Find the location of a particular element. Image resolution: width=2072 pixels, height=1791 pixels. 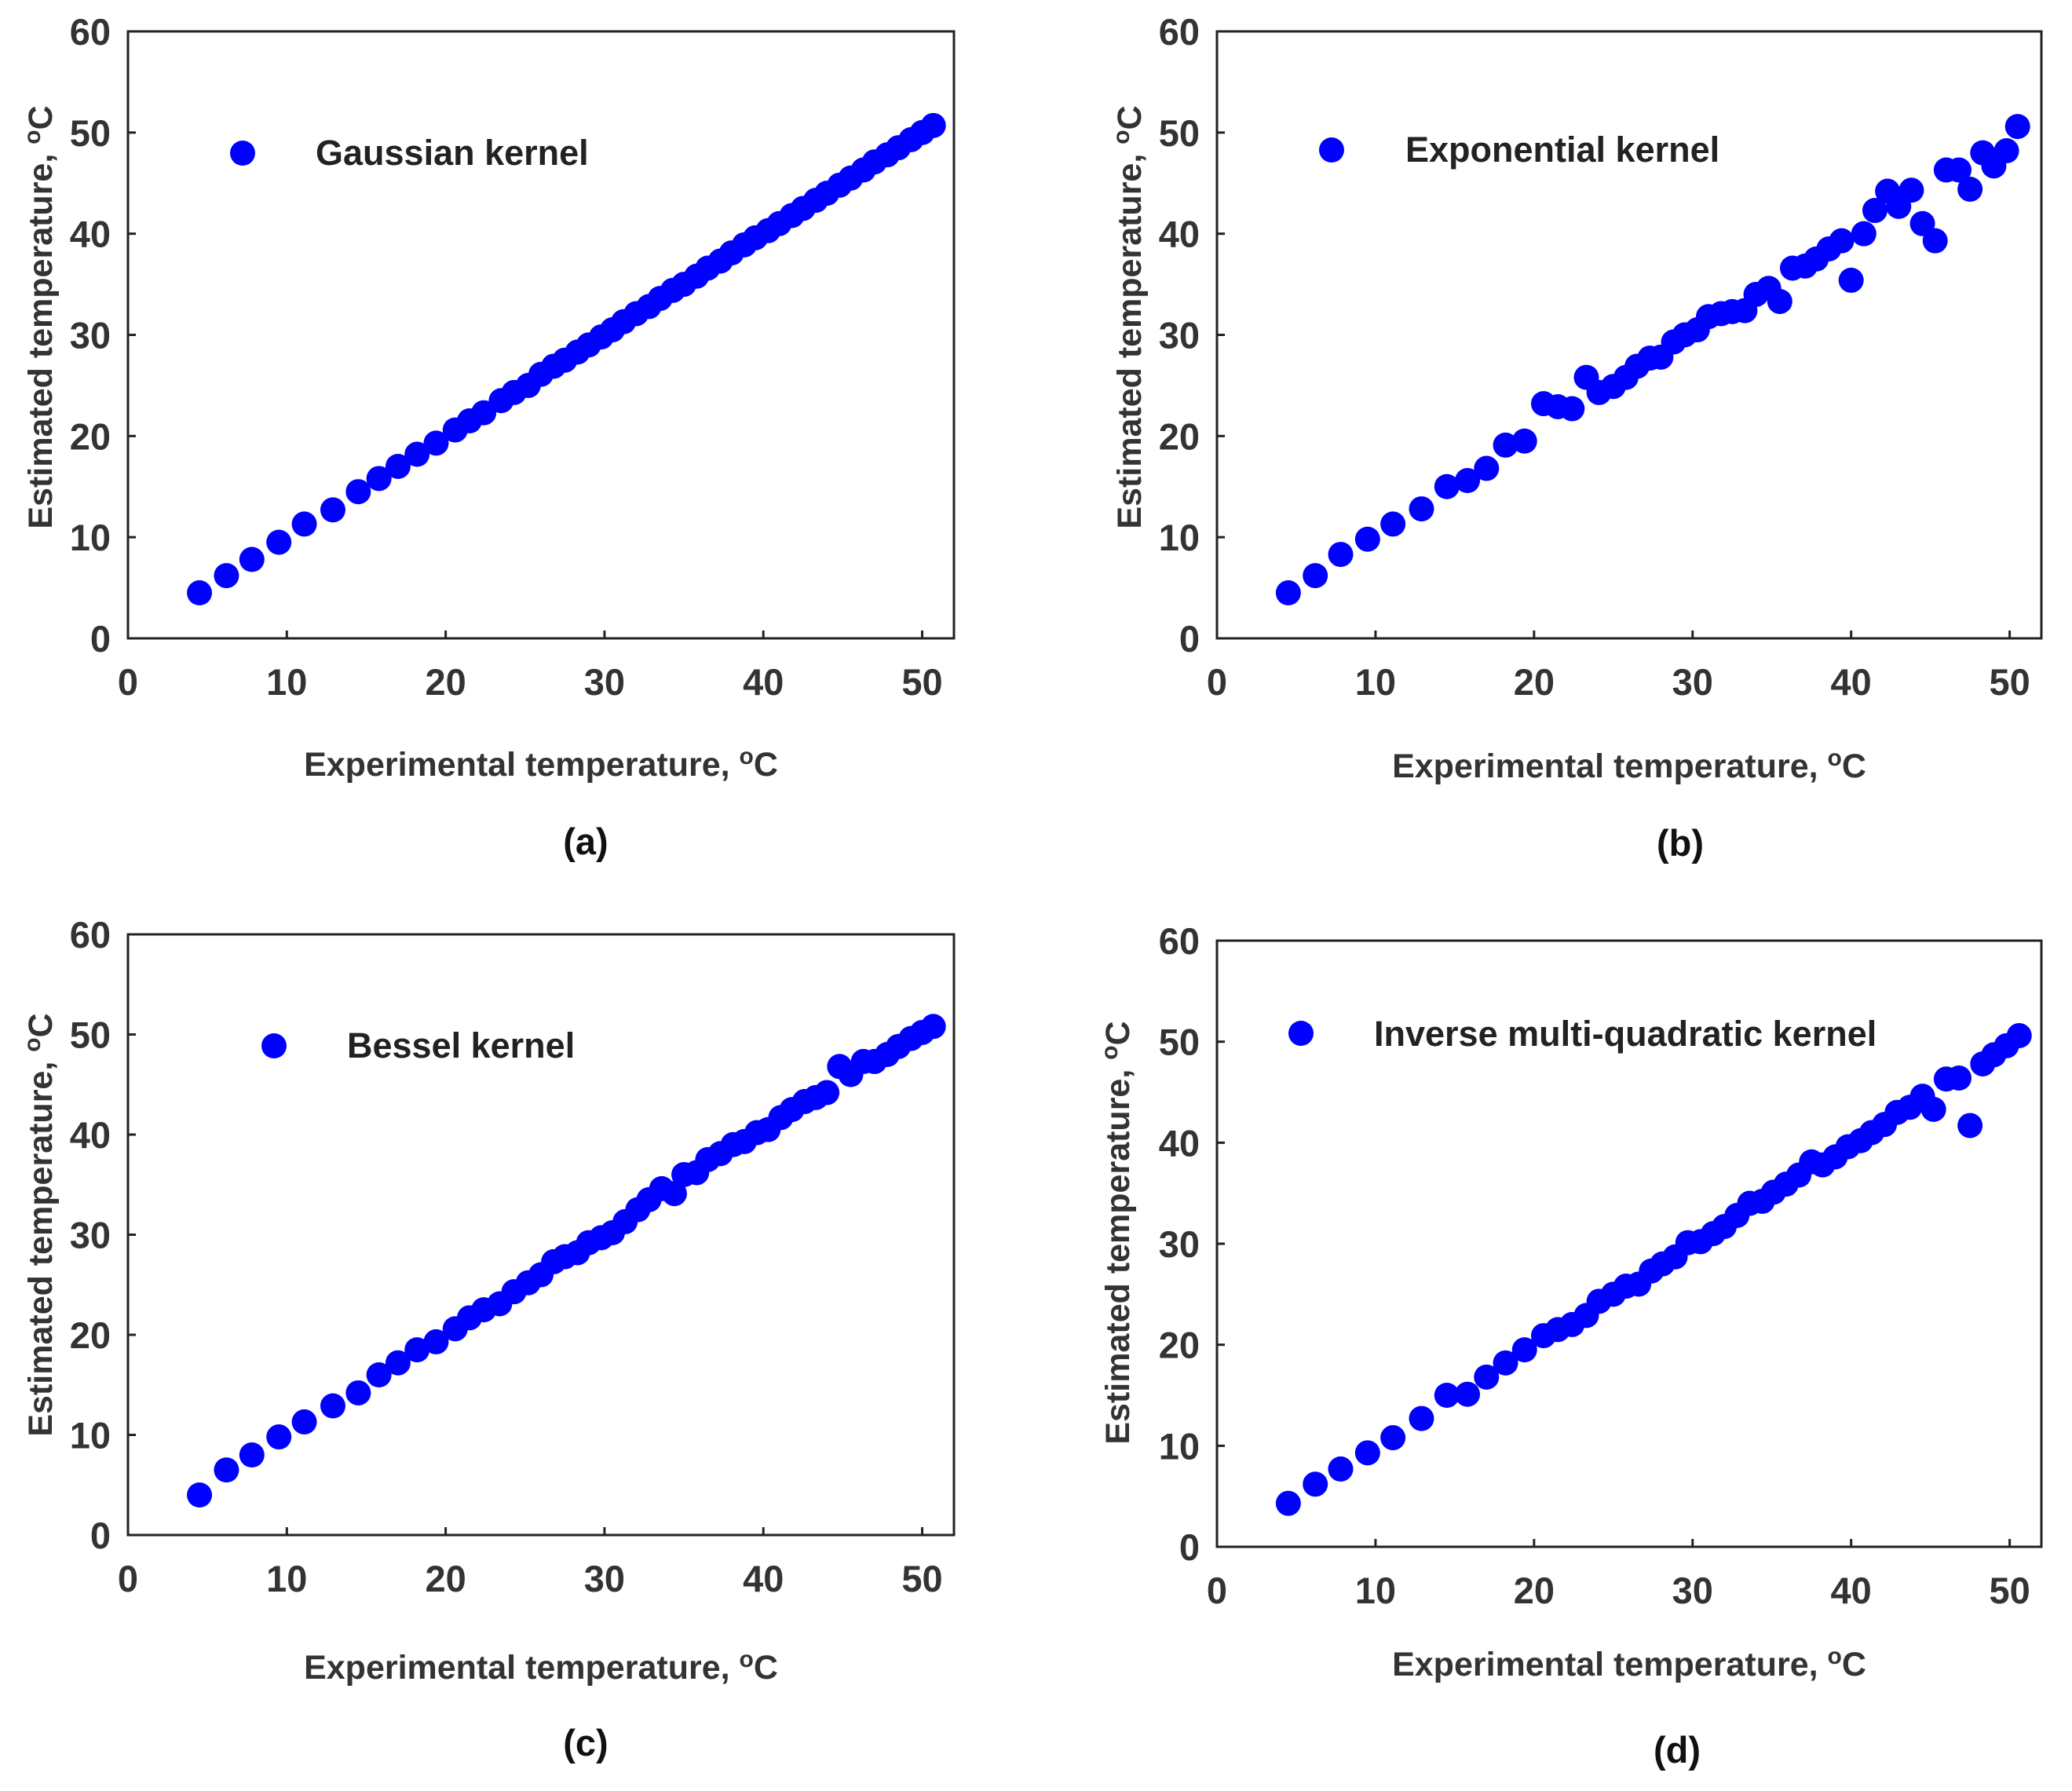

y-tick-label: 30 is located at coordinates (90, 1235).